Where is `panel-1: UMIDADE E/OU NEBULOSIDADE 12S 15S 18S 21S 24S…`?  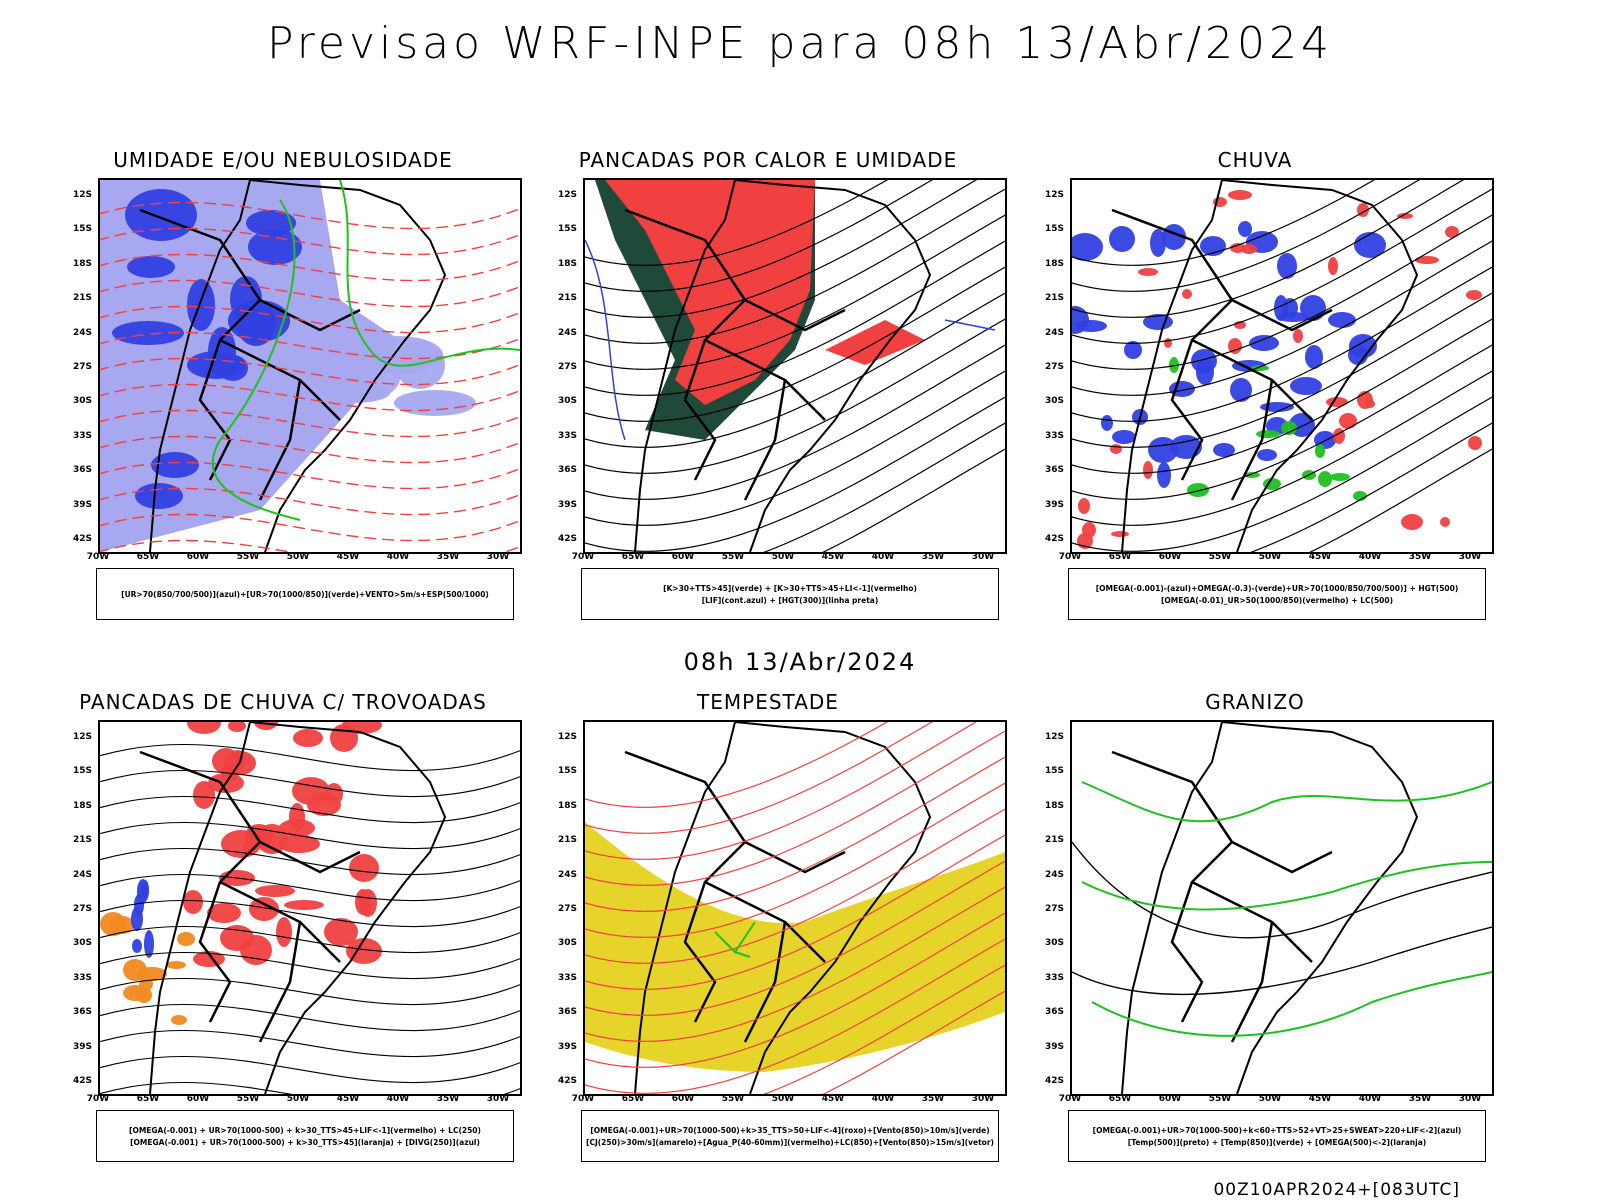 panel-1: UMIDADE E/OU NEBULOSIDADE 12S 15S 18S 21S 24S… is located at coordinates (285, 398).